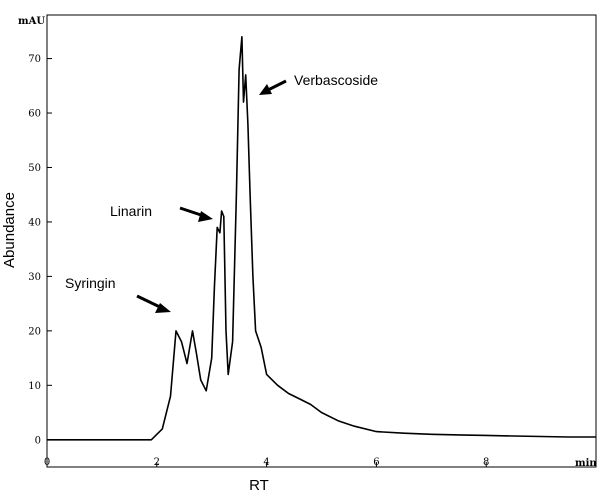 The height and width of the screenshot is (497, 600). Describe the element at coordinates (40, 250) in the screenshot. I see `y-axis: 0 10 20 30 40 50 60 70` at that location.